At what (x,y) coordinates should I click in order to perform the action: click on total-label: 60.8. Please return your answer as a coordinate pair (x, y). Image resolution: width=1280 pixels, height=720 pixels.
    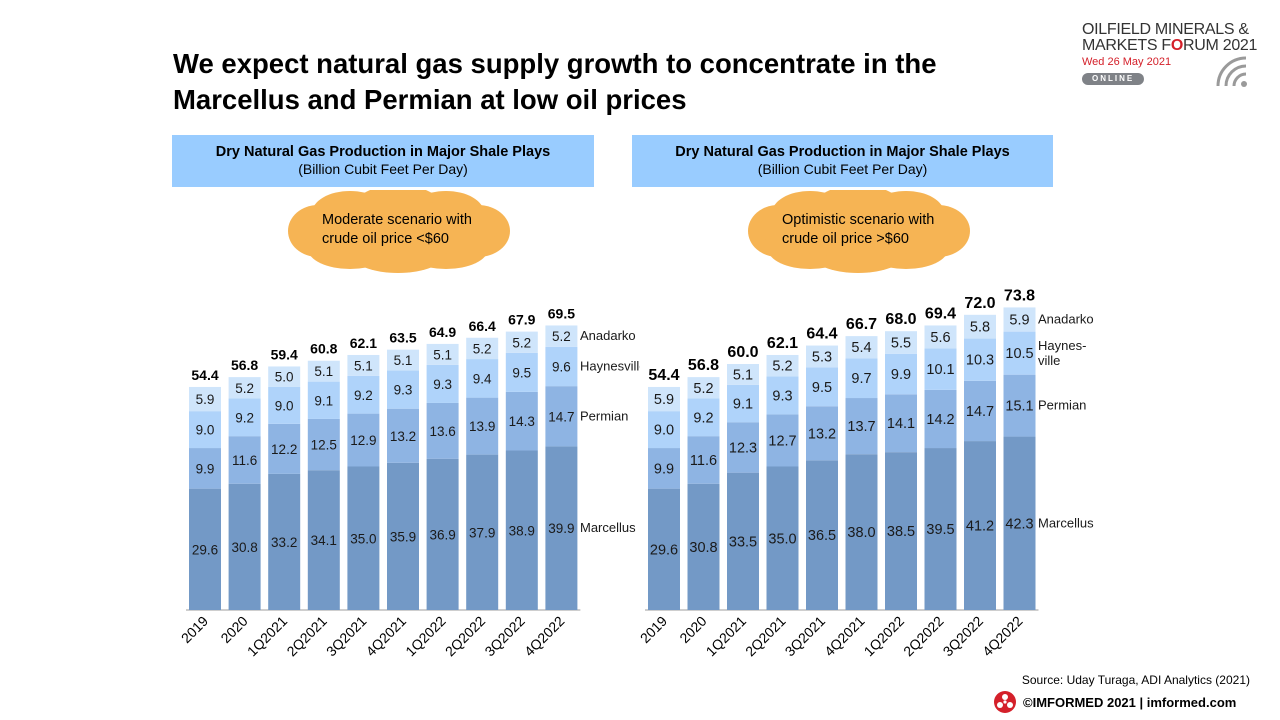
    Looking at the image, I should click on (323, 349).